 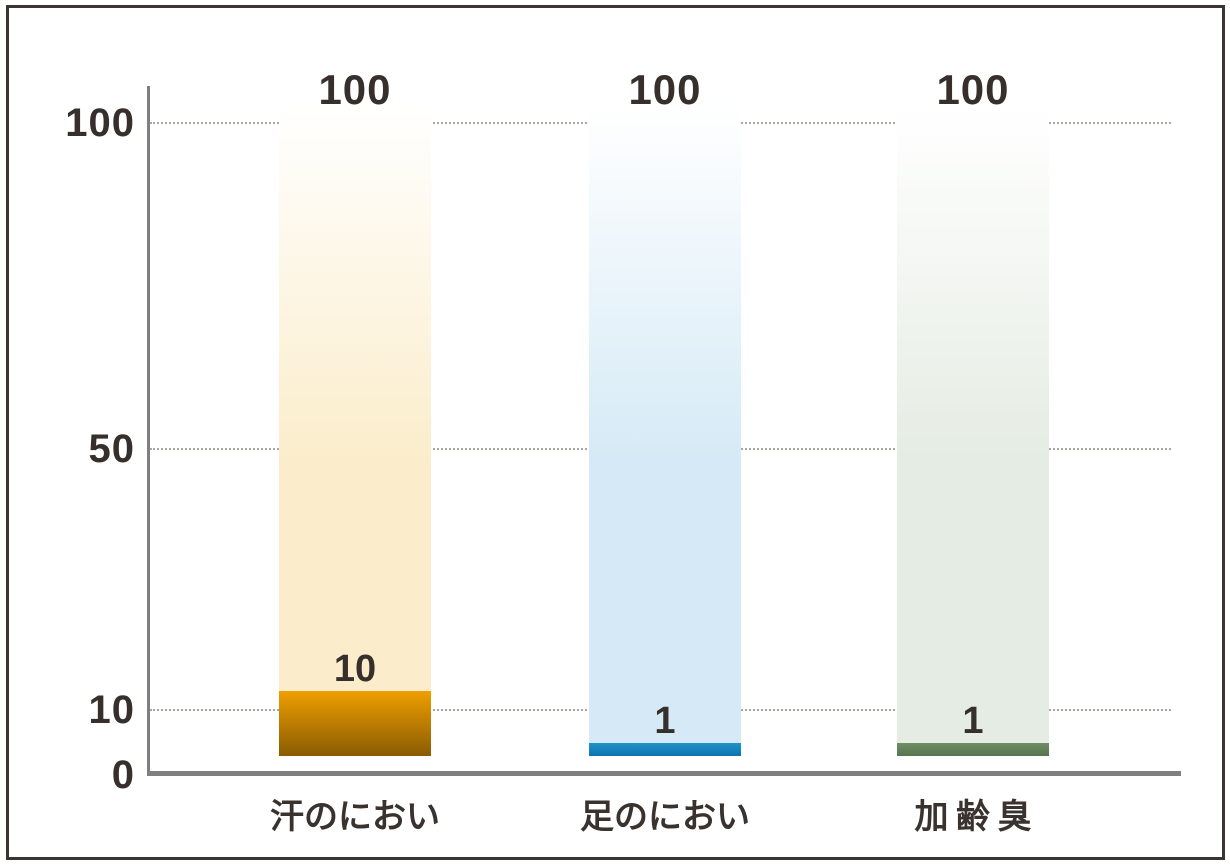 What do you see at coordinates (111, 449) in the screenshot?
I see `y-tick-50: 50` at bounding box center [111, 449].